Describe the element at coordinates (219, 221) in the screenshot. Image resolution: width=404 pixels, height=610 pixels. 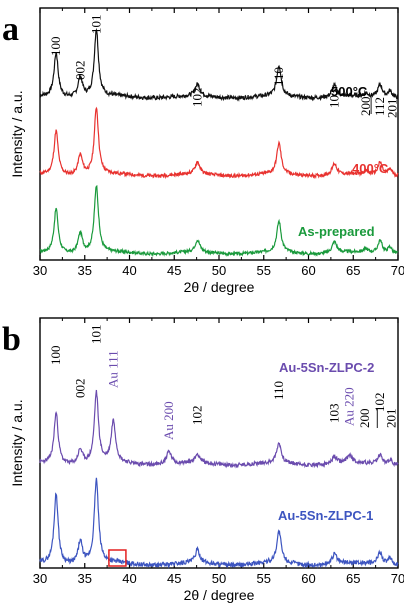
I see `series-line-as-prepared` at that location.